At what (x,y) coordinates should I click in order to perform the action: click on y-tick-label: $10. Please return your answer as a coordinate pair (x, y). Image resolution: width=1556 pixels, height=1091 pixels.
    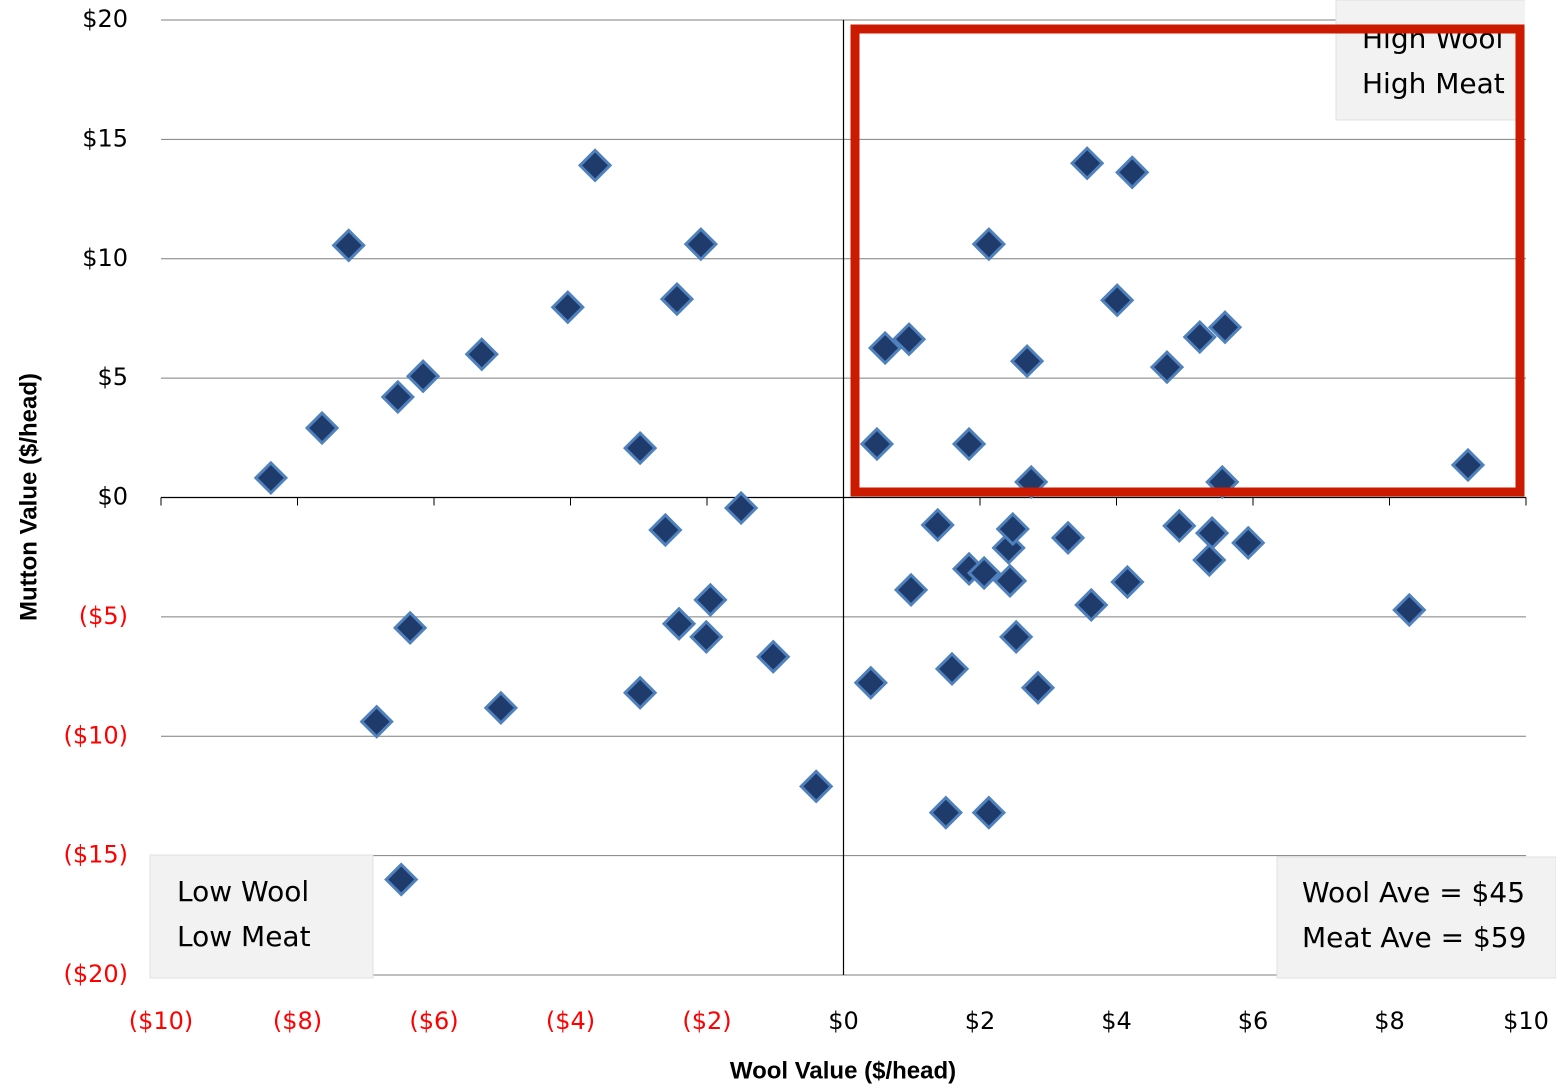
    Looking at the image, I should click on (105, 258).